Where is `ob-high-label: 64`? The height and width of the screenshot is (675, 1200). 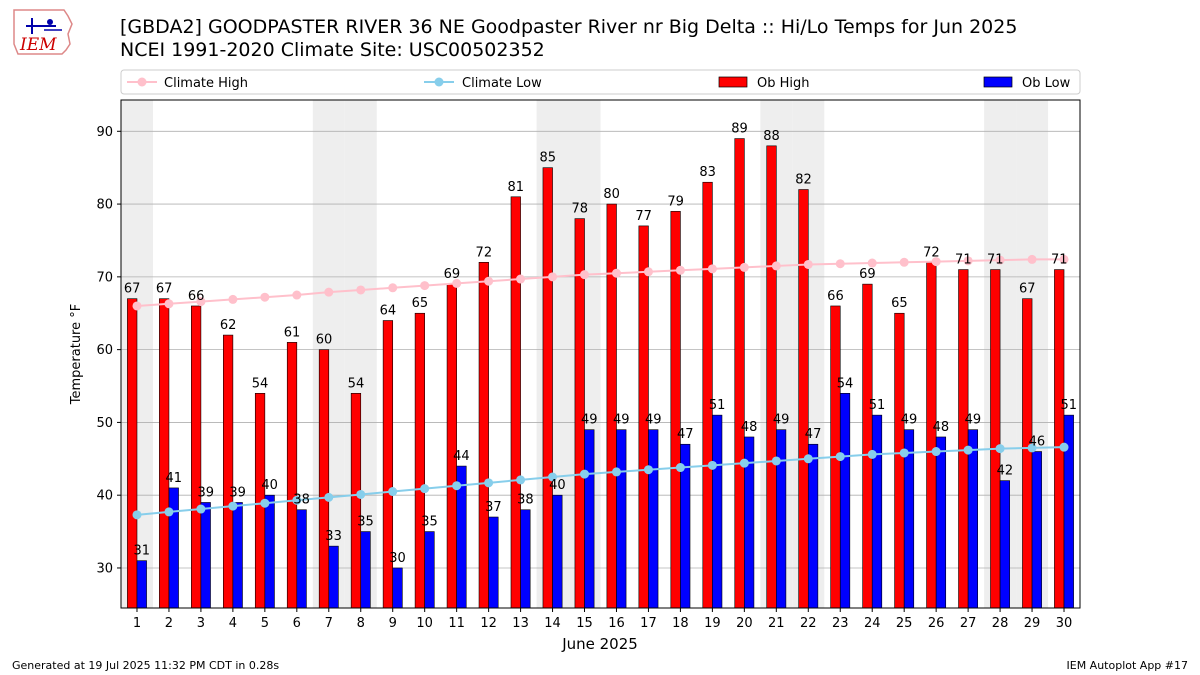 ob-high-label: 64 is located at coordinates (388, 311).